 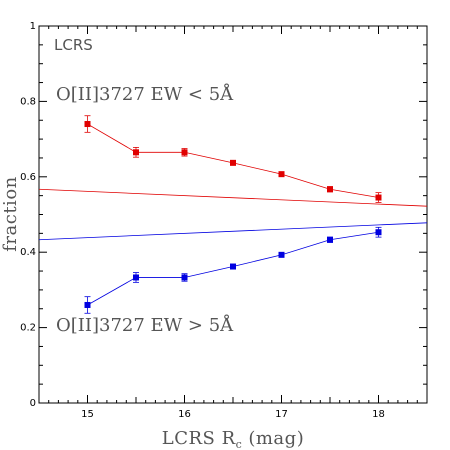 What do you see at coordinates (276, 438) in the screenshot?
I see `x-axis-label-unit: (mag)` at bounding box center [276, 438].